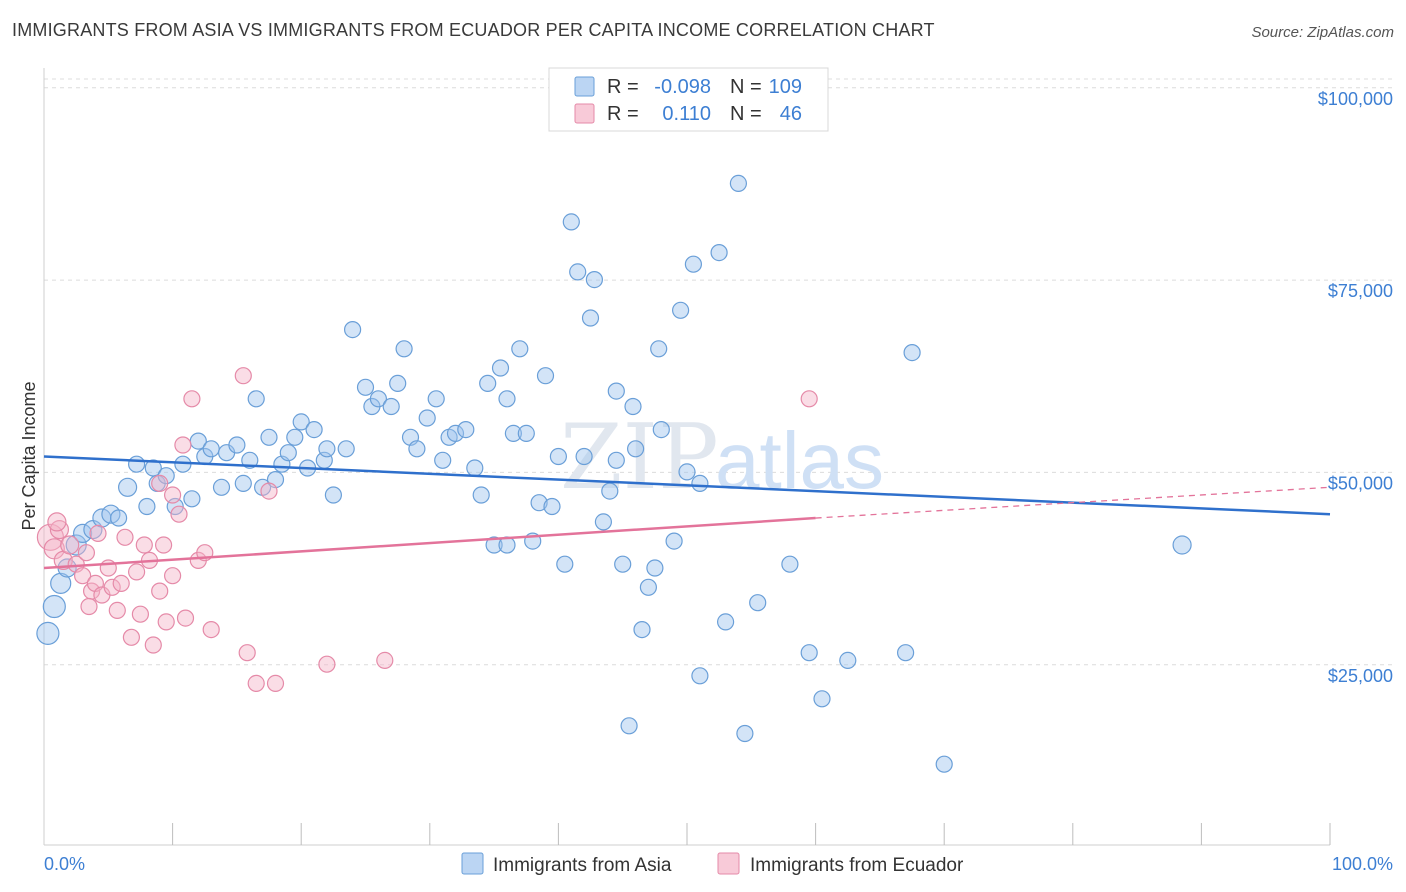  What do you see at coordinates (791, 114) in the screenshot?
I see `legend-n-value-ecuador: 46` at bounding box center [791, 114].